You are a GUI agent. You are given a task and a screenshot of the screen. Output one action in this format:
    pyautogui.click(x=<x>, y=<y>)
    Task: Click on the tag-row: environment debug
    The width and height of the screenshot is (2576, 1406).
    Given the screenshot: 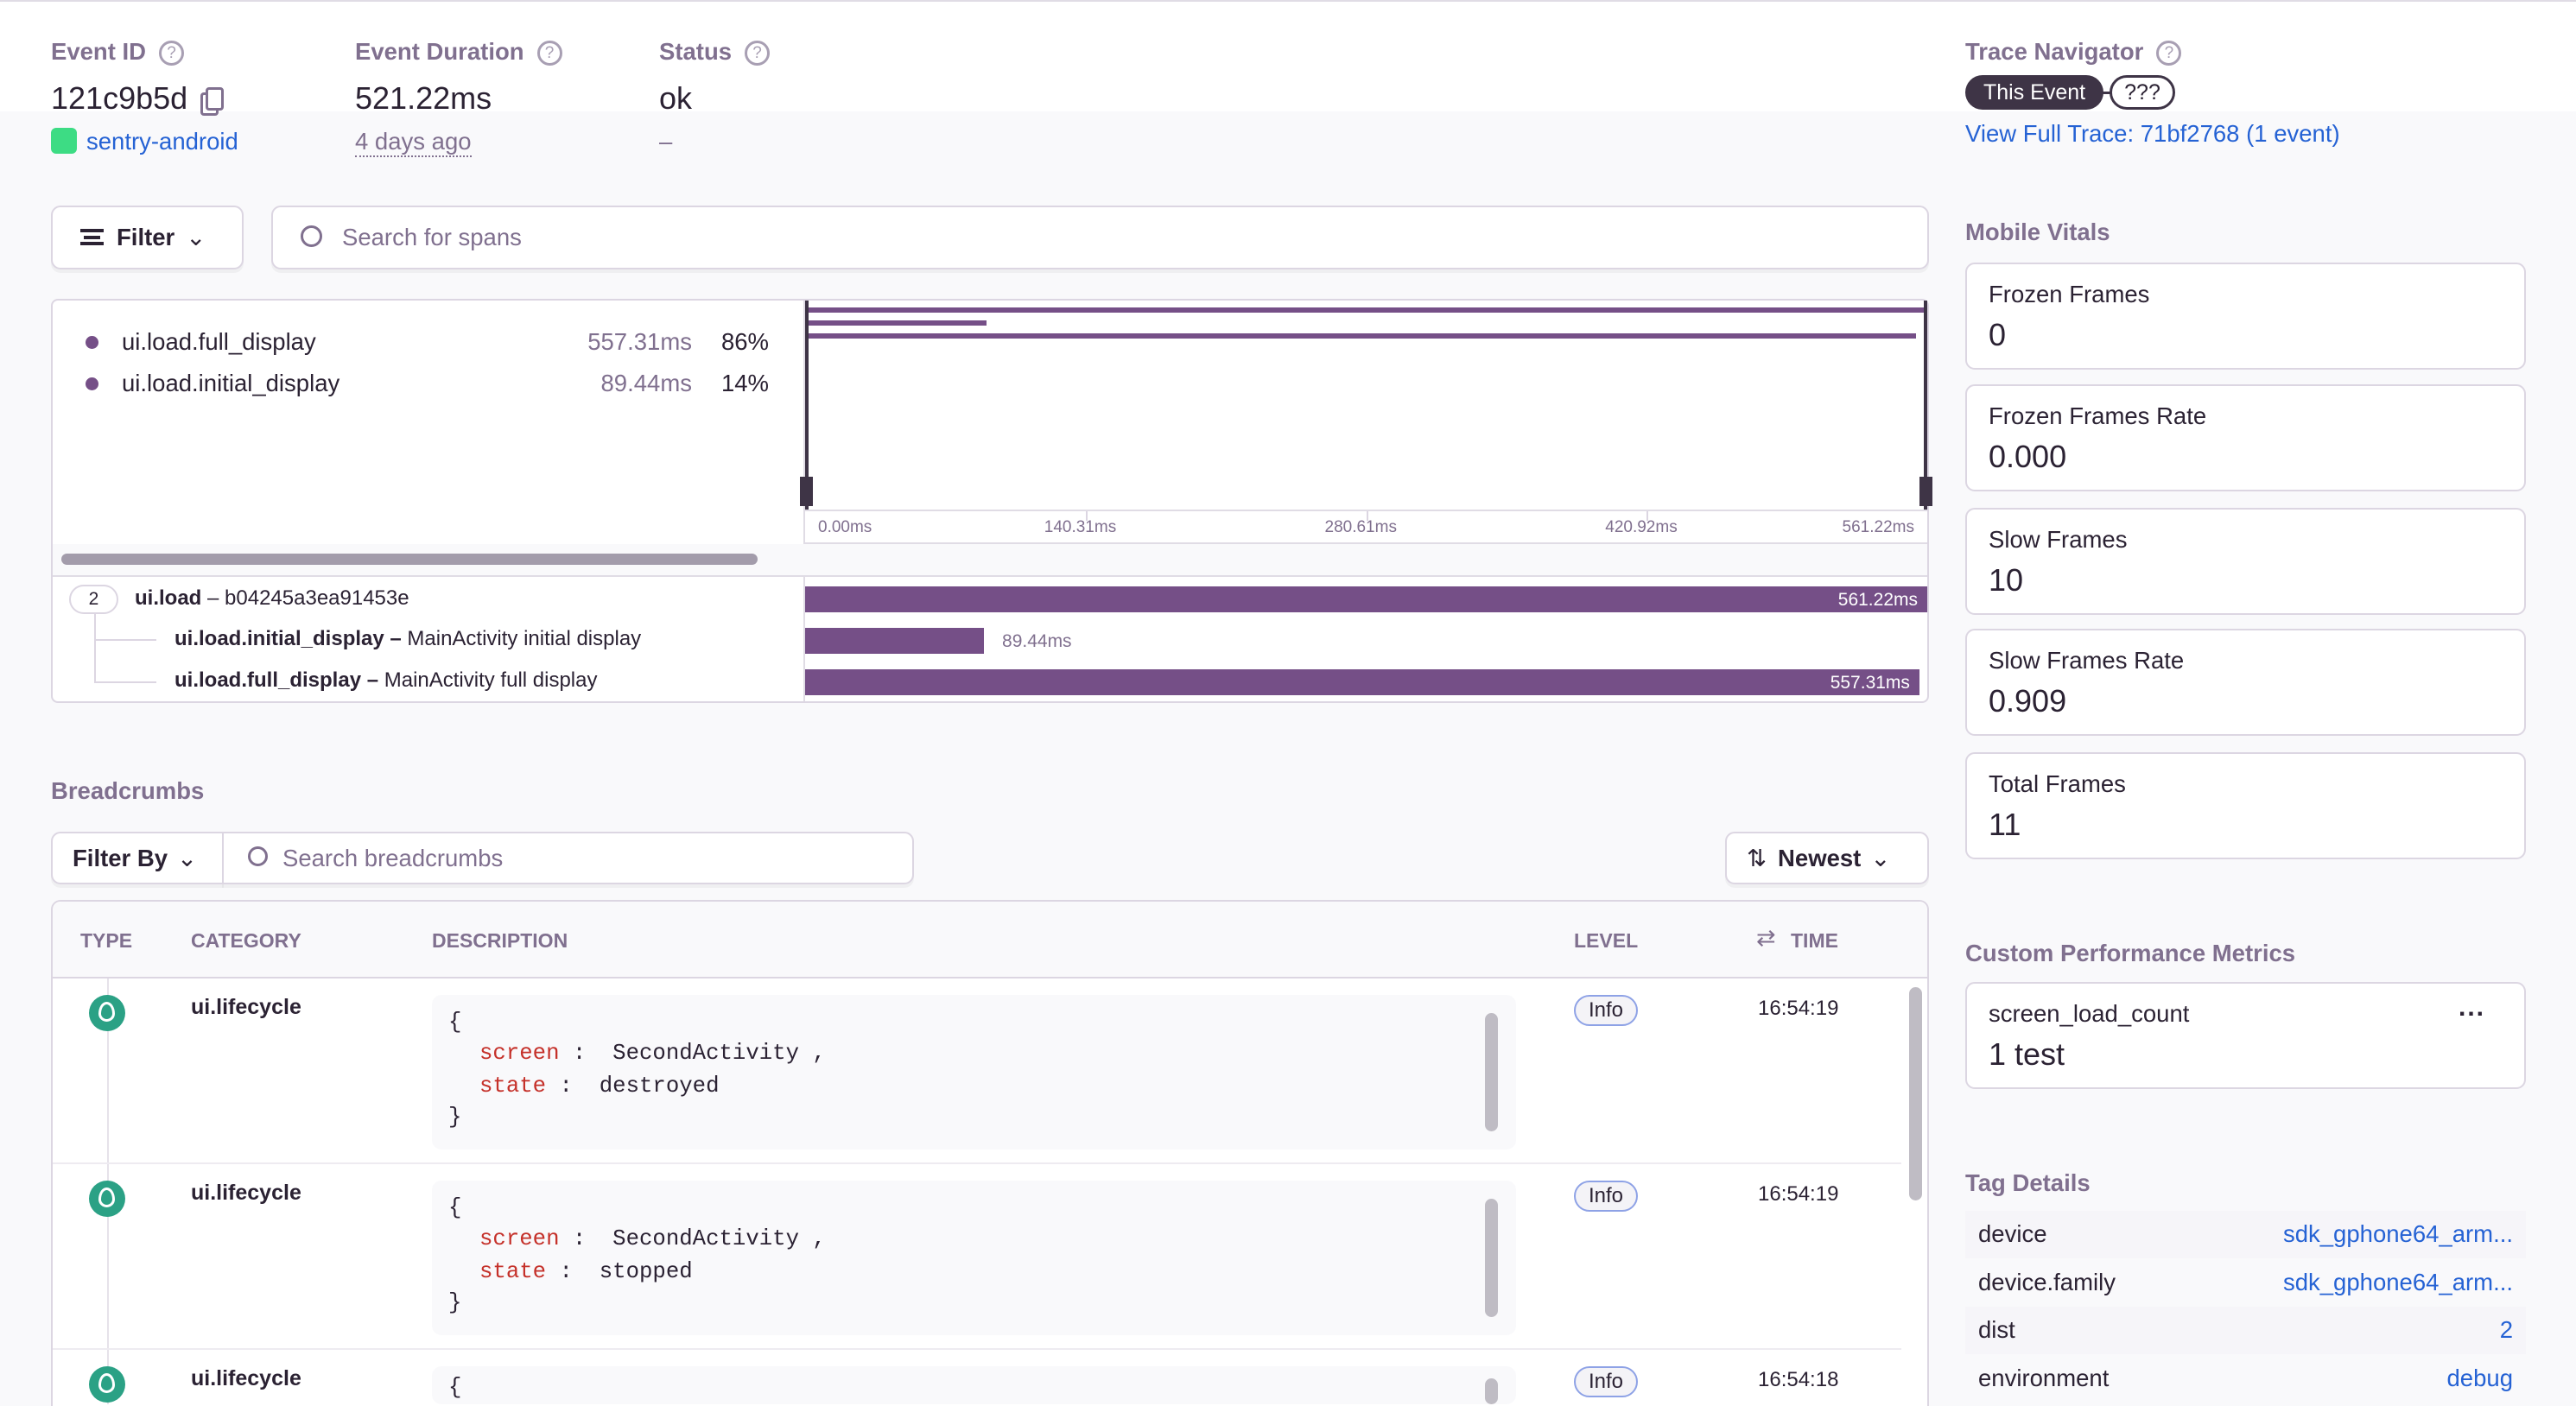 What is the action you would take?
    pyautogui.click(x=2245, y=1379)
    